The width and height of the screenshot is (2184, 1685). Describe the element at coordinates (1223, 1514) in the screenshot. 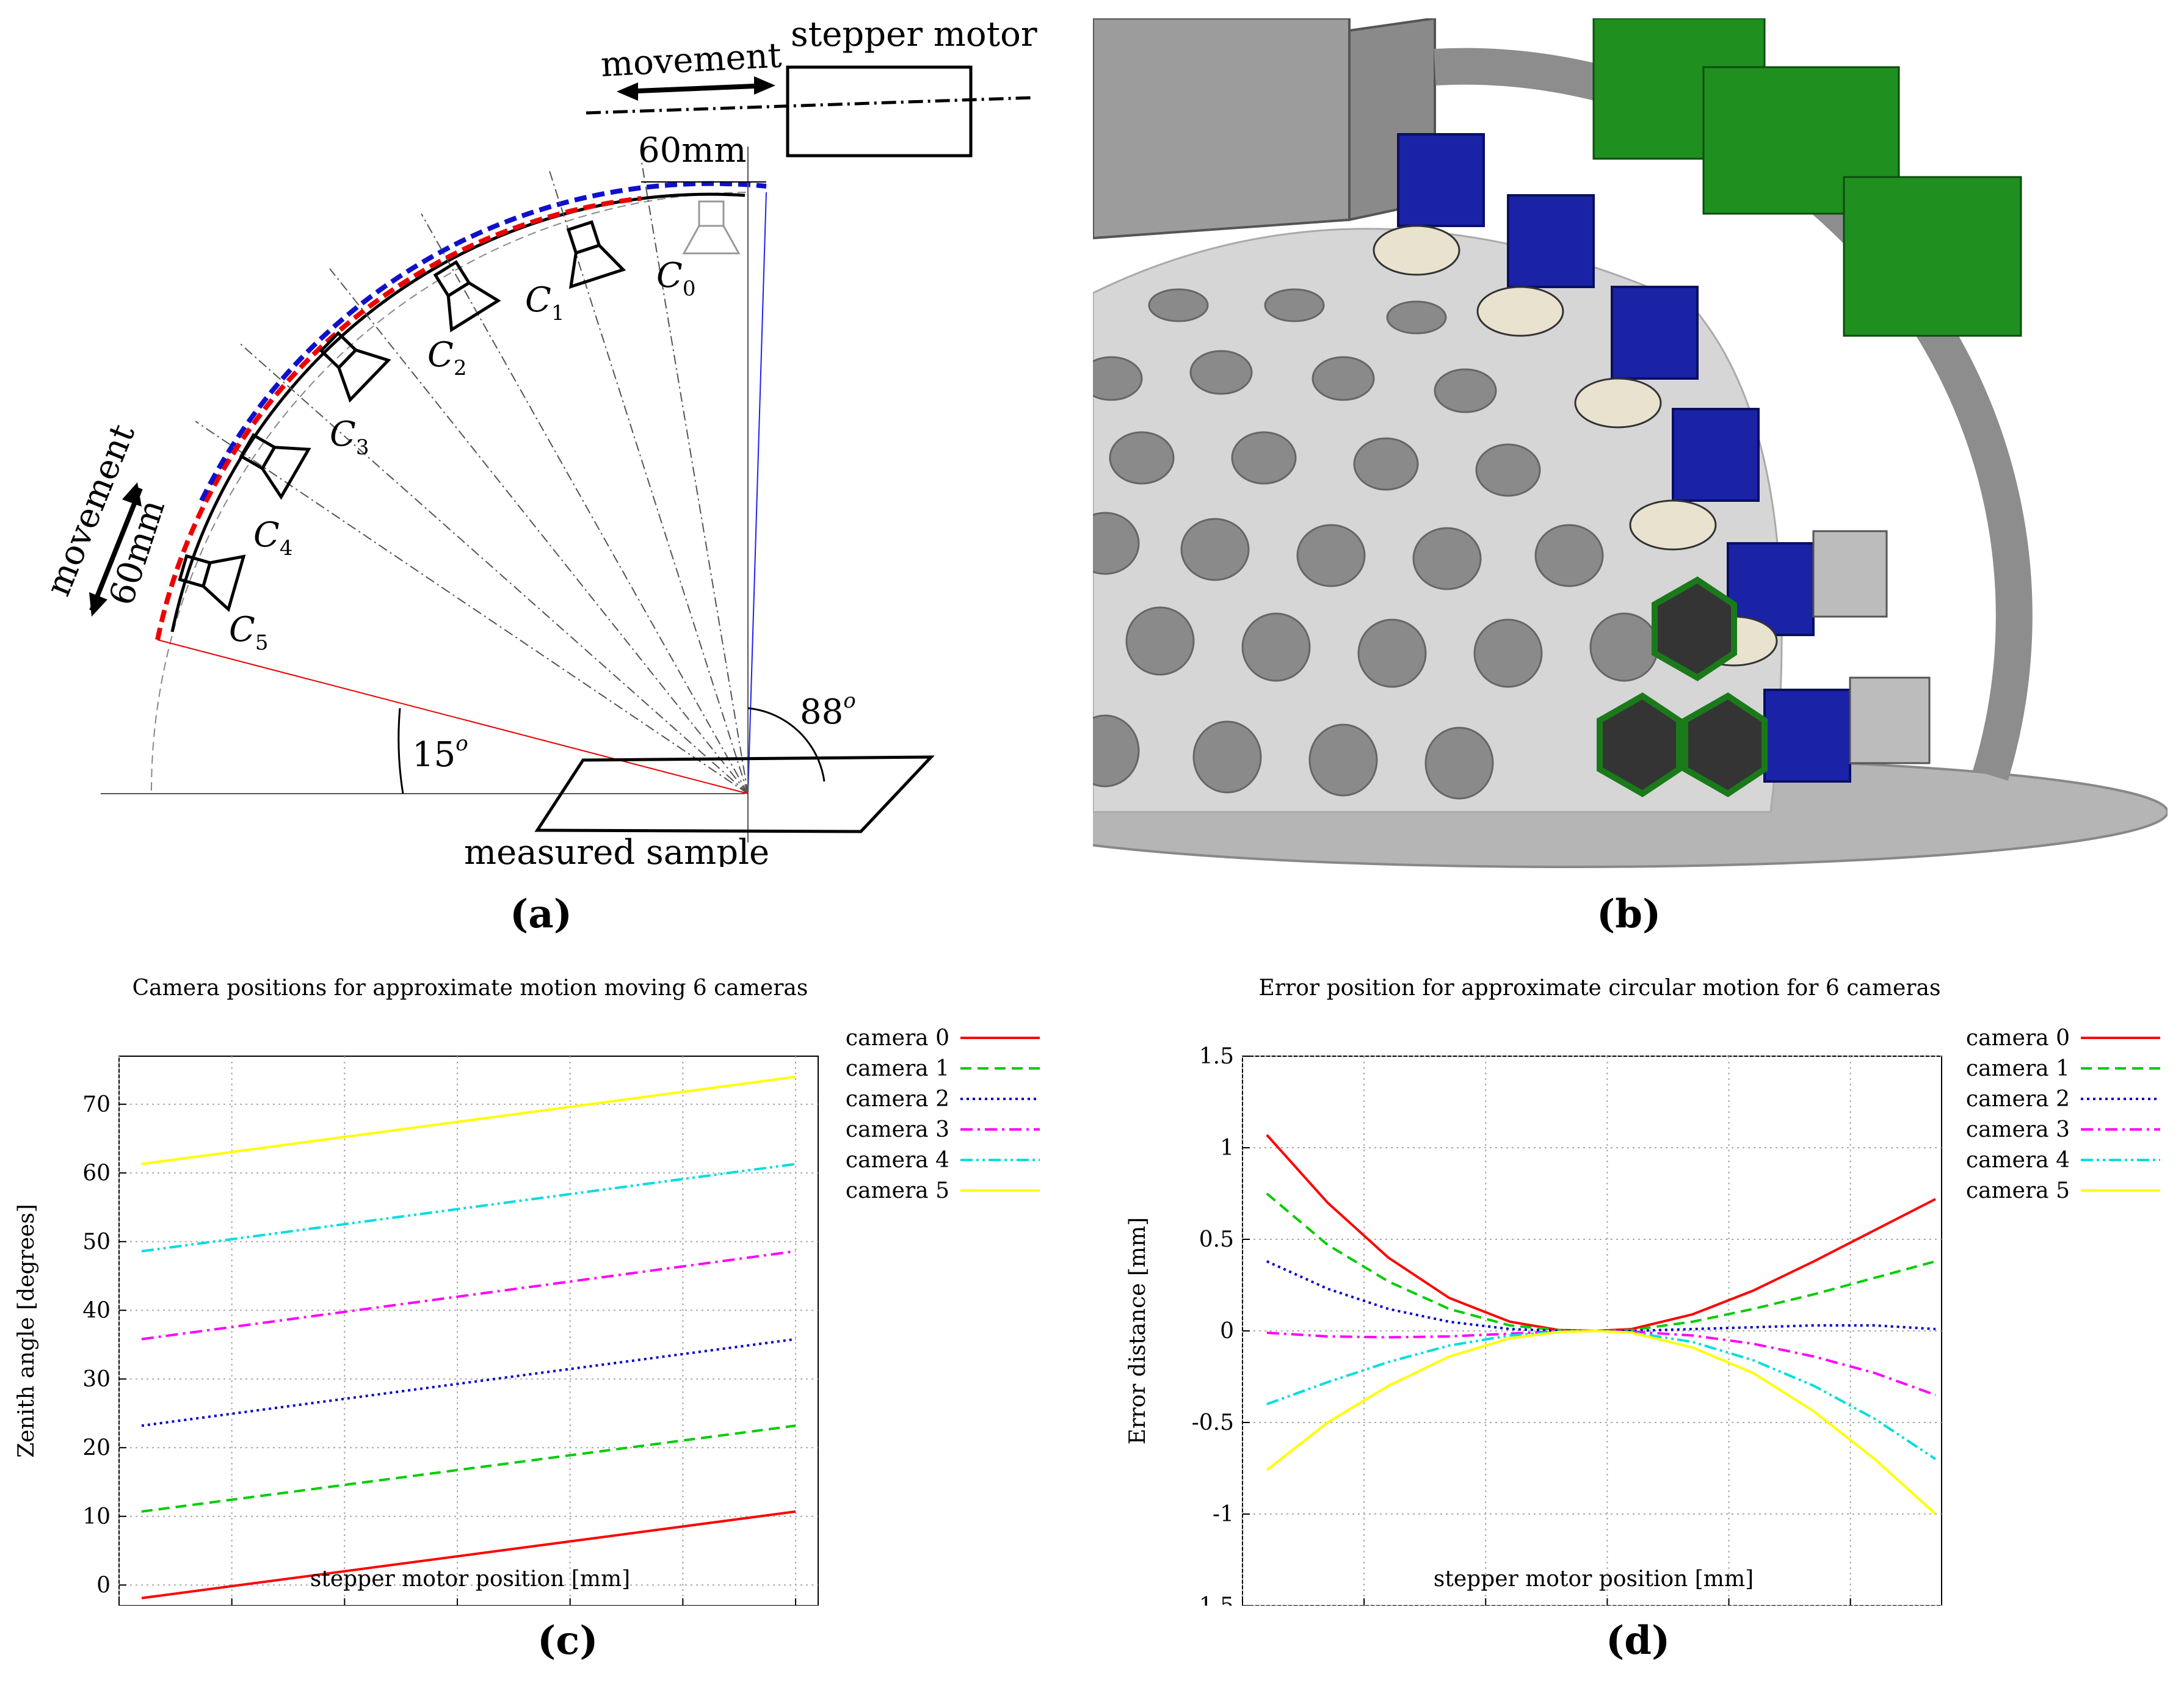

I see `y-tick-label: -1` at that location.